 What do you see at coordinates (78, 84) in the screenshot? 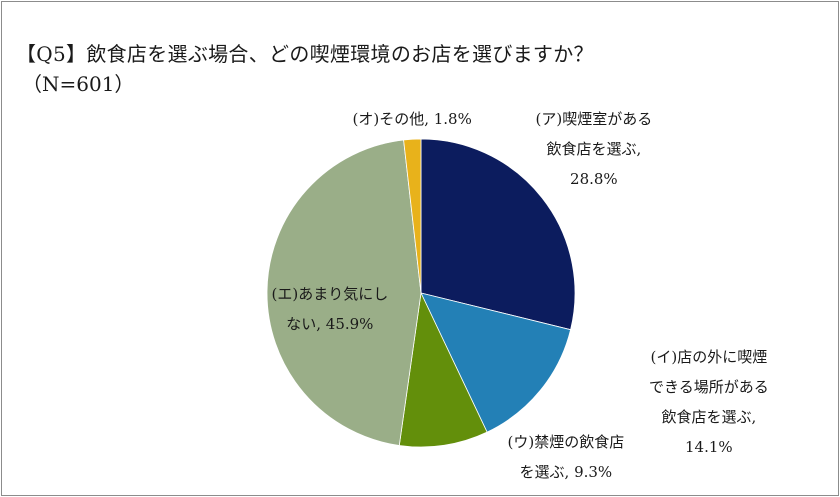
I see `chart-subtitle: （N=601）` at bounding box center [78, 84].